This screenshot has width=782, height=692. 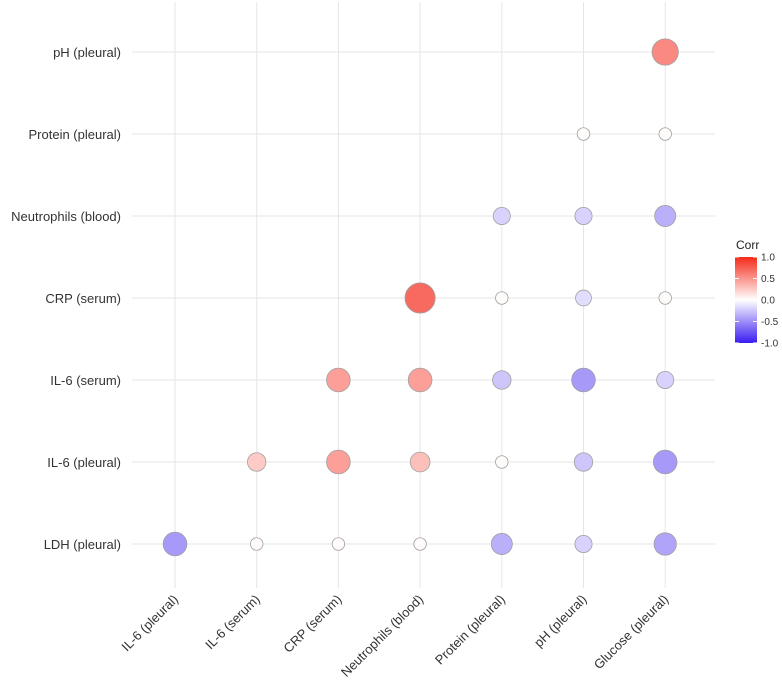 What do you see at coordinates (75, 134) in the screenshot?
I see `y-tick-label: Protein (pleural)` at bounding box center [75, 134].